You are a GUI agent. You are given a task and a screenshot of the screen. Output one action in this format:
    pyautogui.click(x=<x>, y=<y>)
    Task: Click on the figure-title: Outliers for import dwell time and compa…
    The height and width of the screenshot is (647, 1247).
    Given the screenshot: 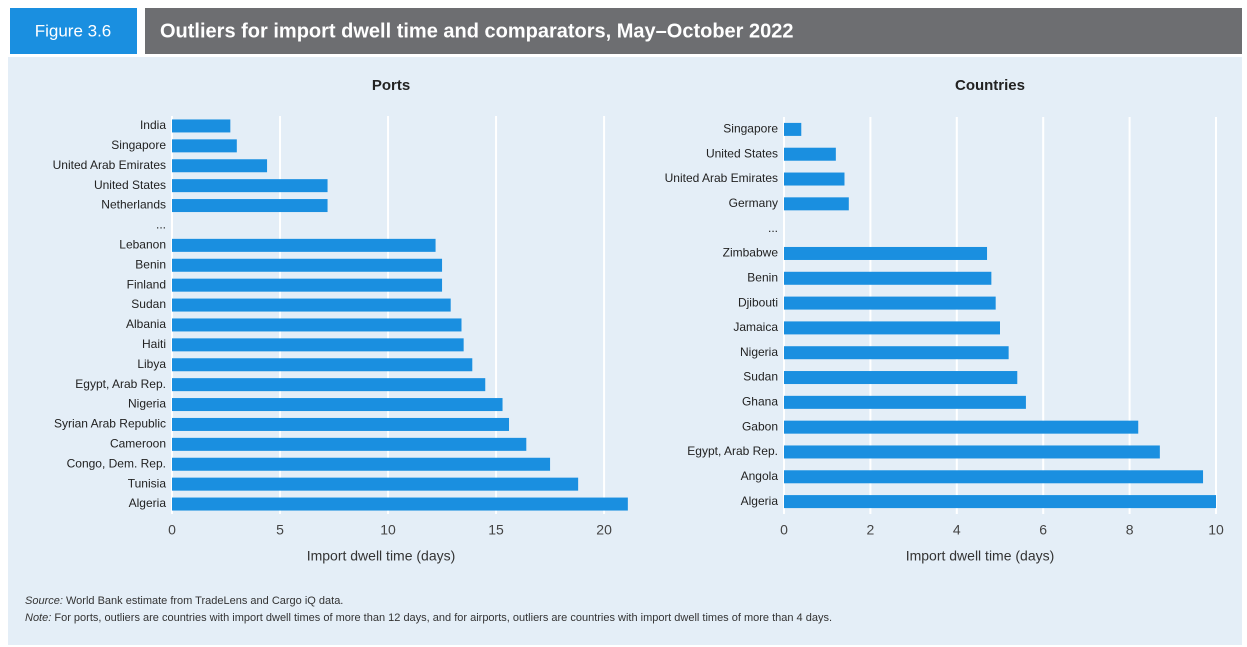 What is the action you would take?
    pyautogui.click(x=477, y=31)
    